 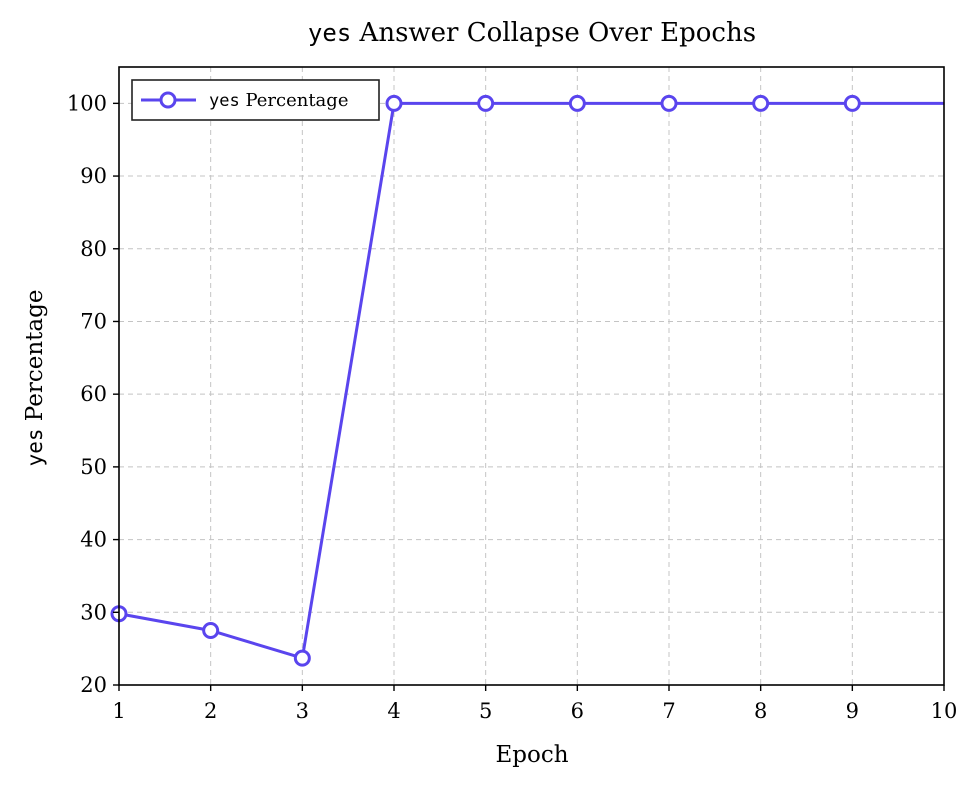 I want to click on y-tick-label: 90, so click(x=93, y=176).